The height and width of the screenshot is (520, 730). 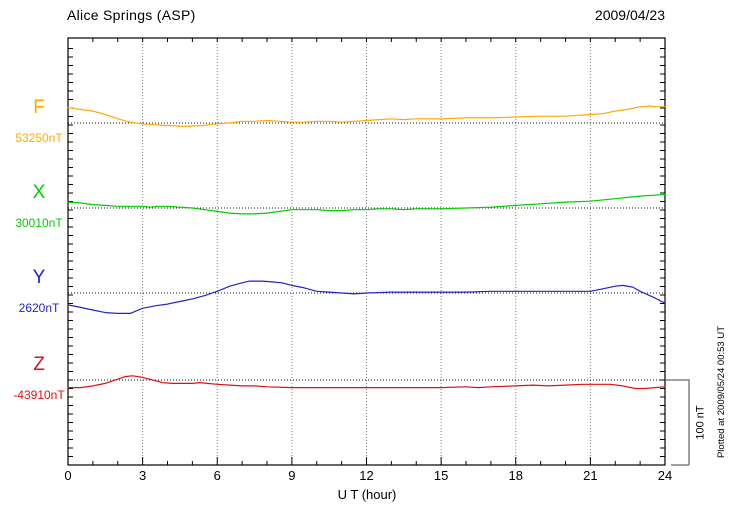 I want to click on x-tick-label-18: 18, so click(x=515, y=475).